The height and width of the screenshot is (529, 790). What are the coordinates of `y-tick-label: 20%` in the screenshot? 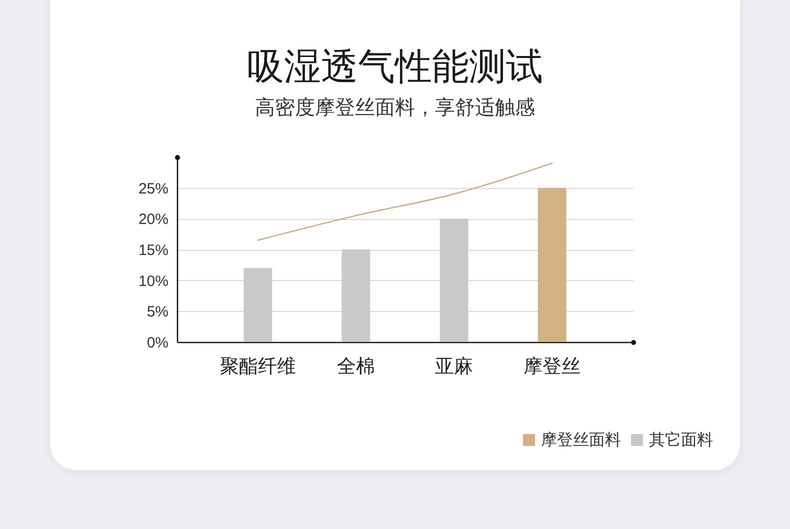 It's located at (153, 219).